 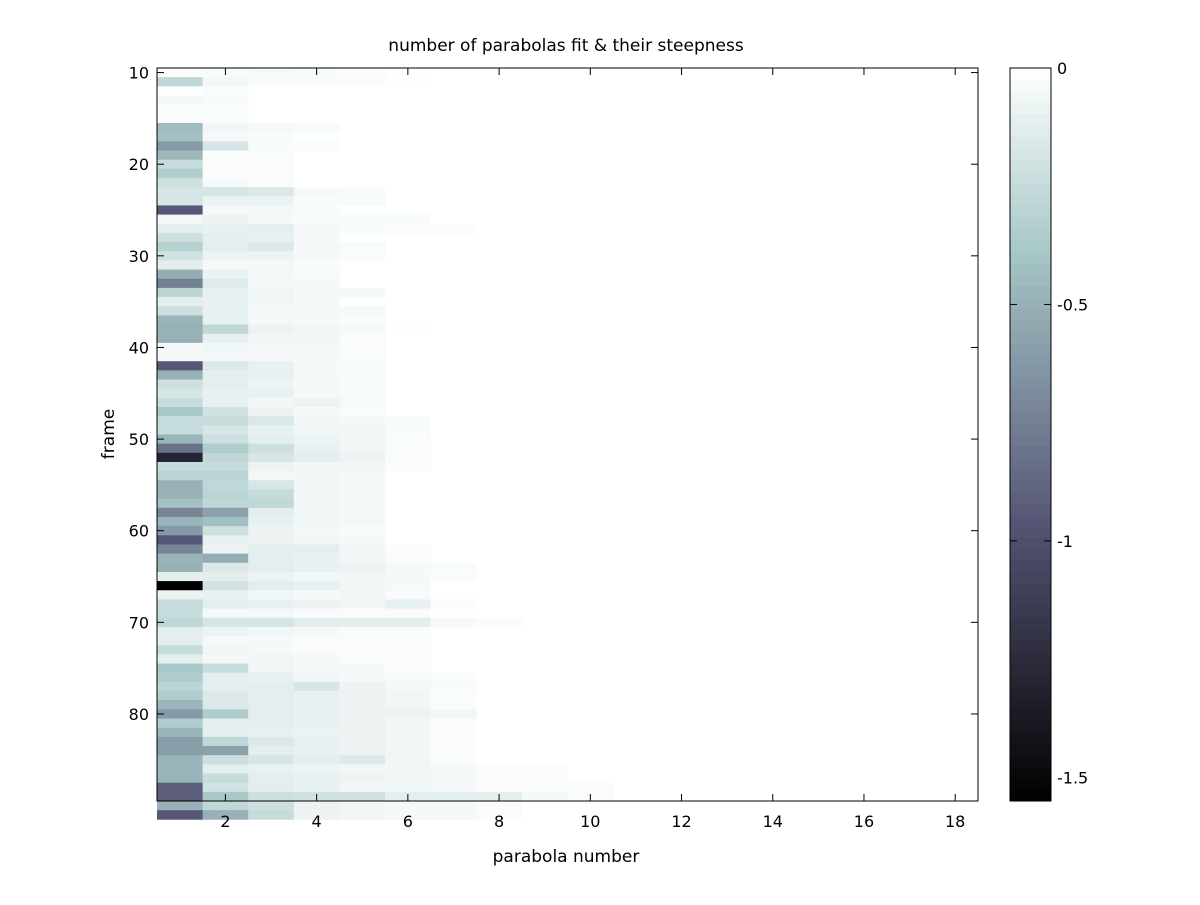 What do you see at coordinates (139, 714) in the screenshot?
I see `y-tick-label: 80` at bounding box center [139, 714].